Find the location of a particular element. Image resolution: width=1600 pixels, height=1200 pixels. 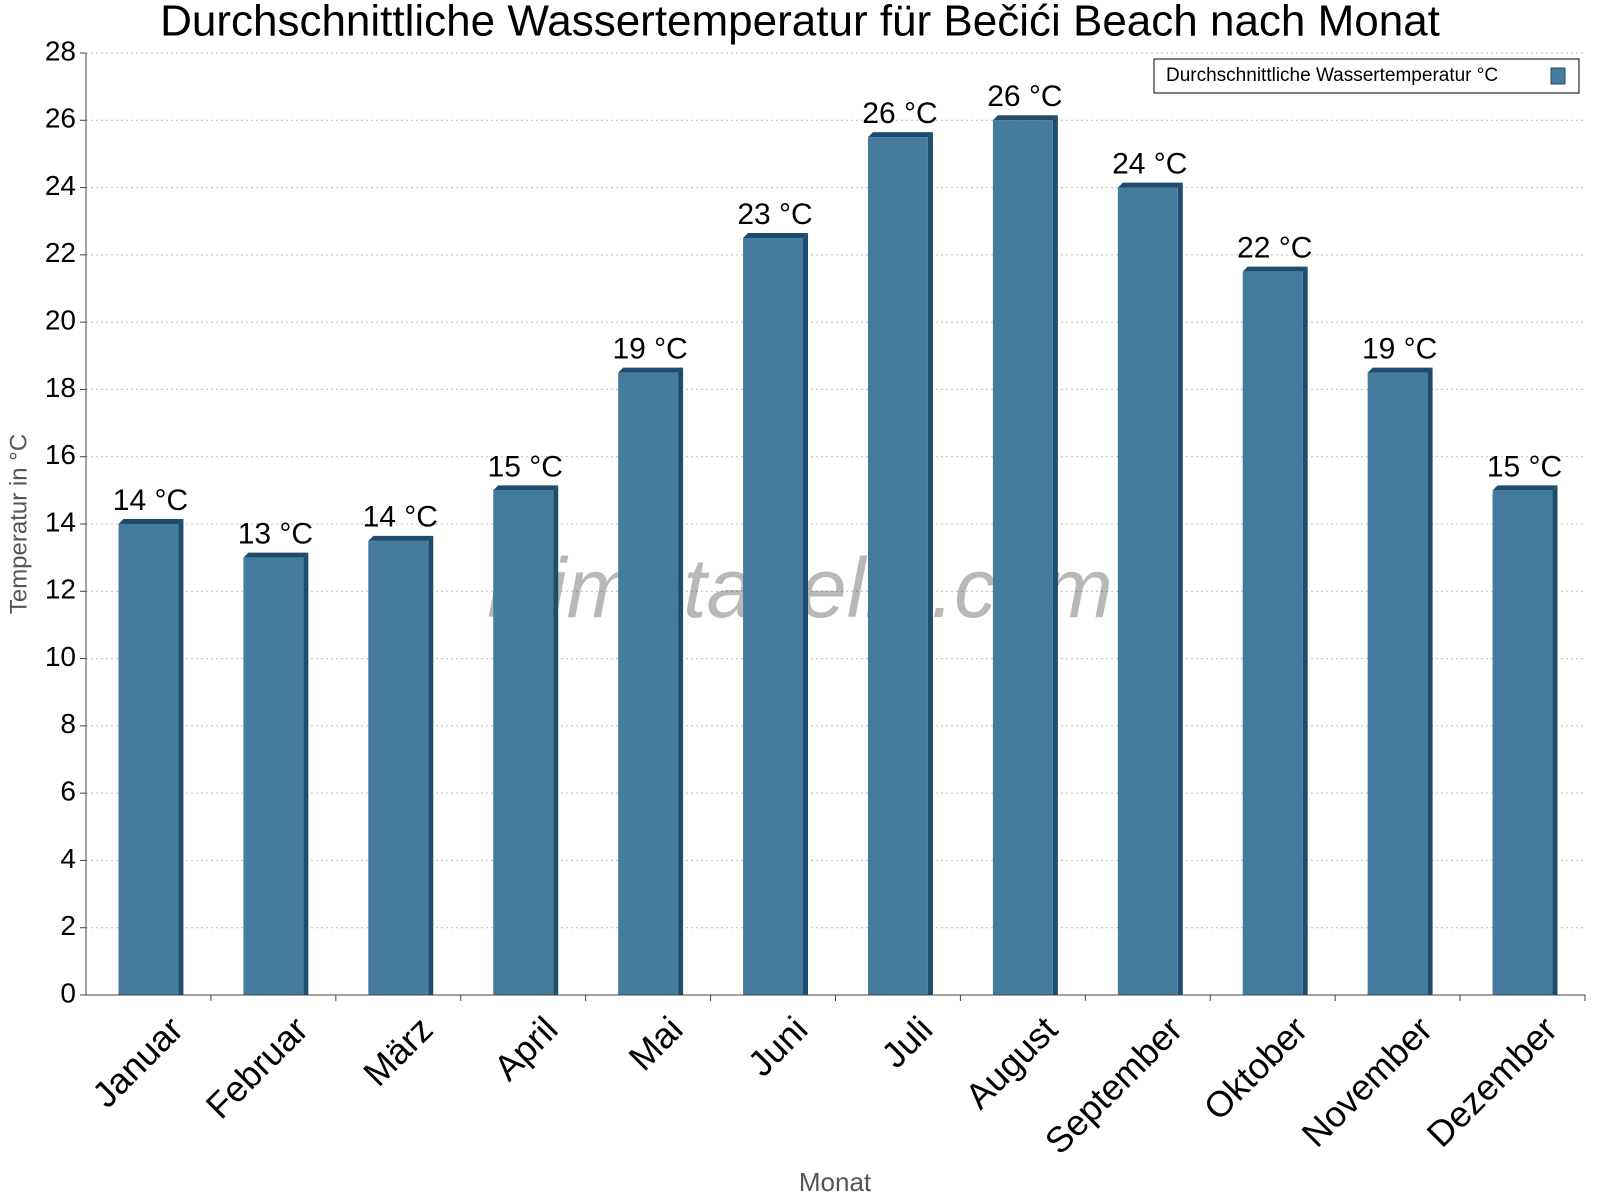

y-tick-label: 2 is located at coordinates (68, 925).